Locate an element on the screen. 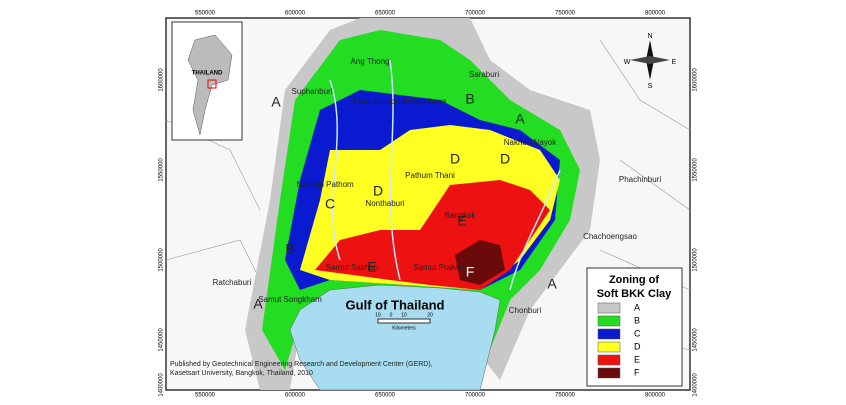 This screenshot has width=846, height=405. compass is located at coordinates (650, 60).